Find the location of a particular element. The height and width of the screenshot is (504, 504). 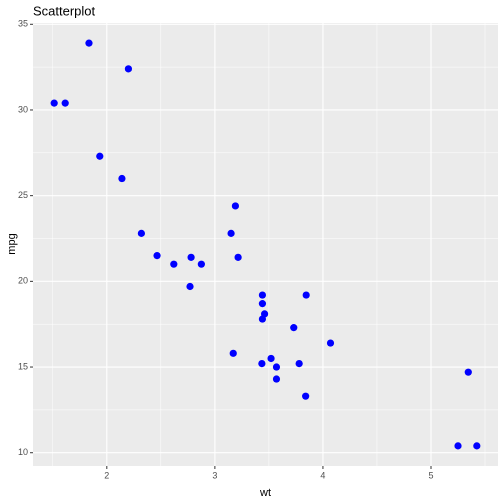

x-axis-title: wt is located at coordinates (265, 493).